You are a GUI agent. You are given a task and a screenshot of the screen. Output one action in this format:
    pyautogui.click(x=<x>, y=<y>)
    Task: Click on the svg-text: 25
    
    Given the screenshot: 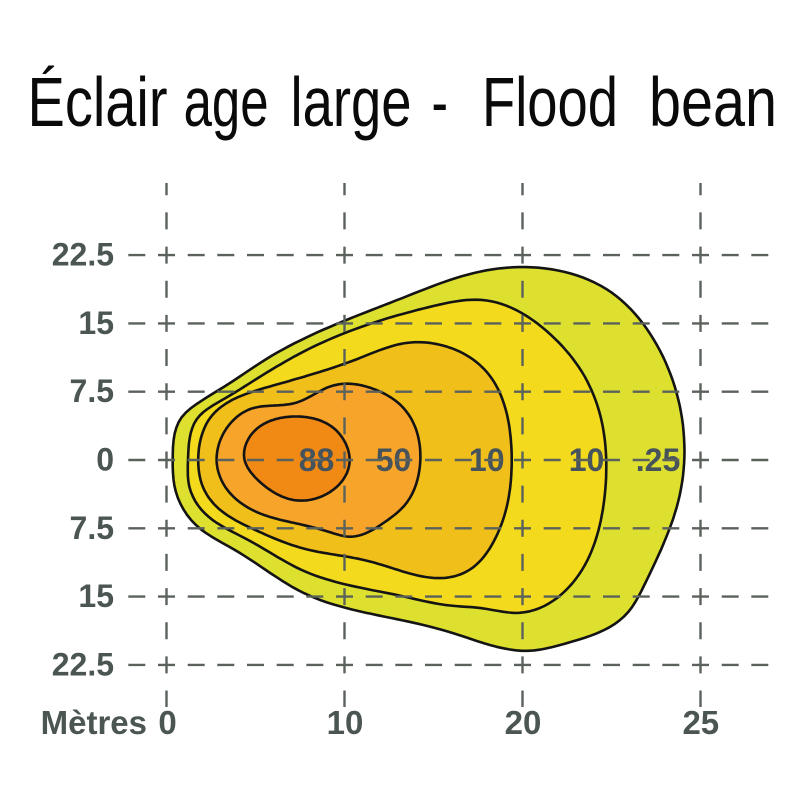 What is the action you would take?
    pyautogui.click(x=700, y=722)
    